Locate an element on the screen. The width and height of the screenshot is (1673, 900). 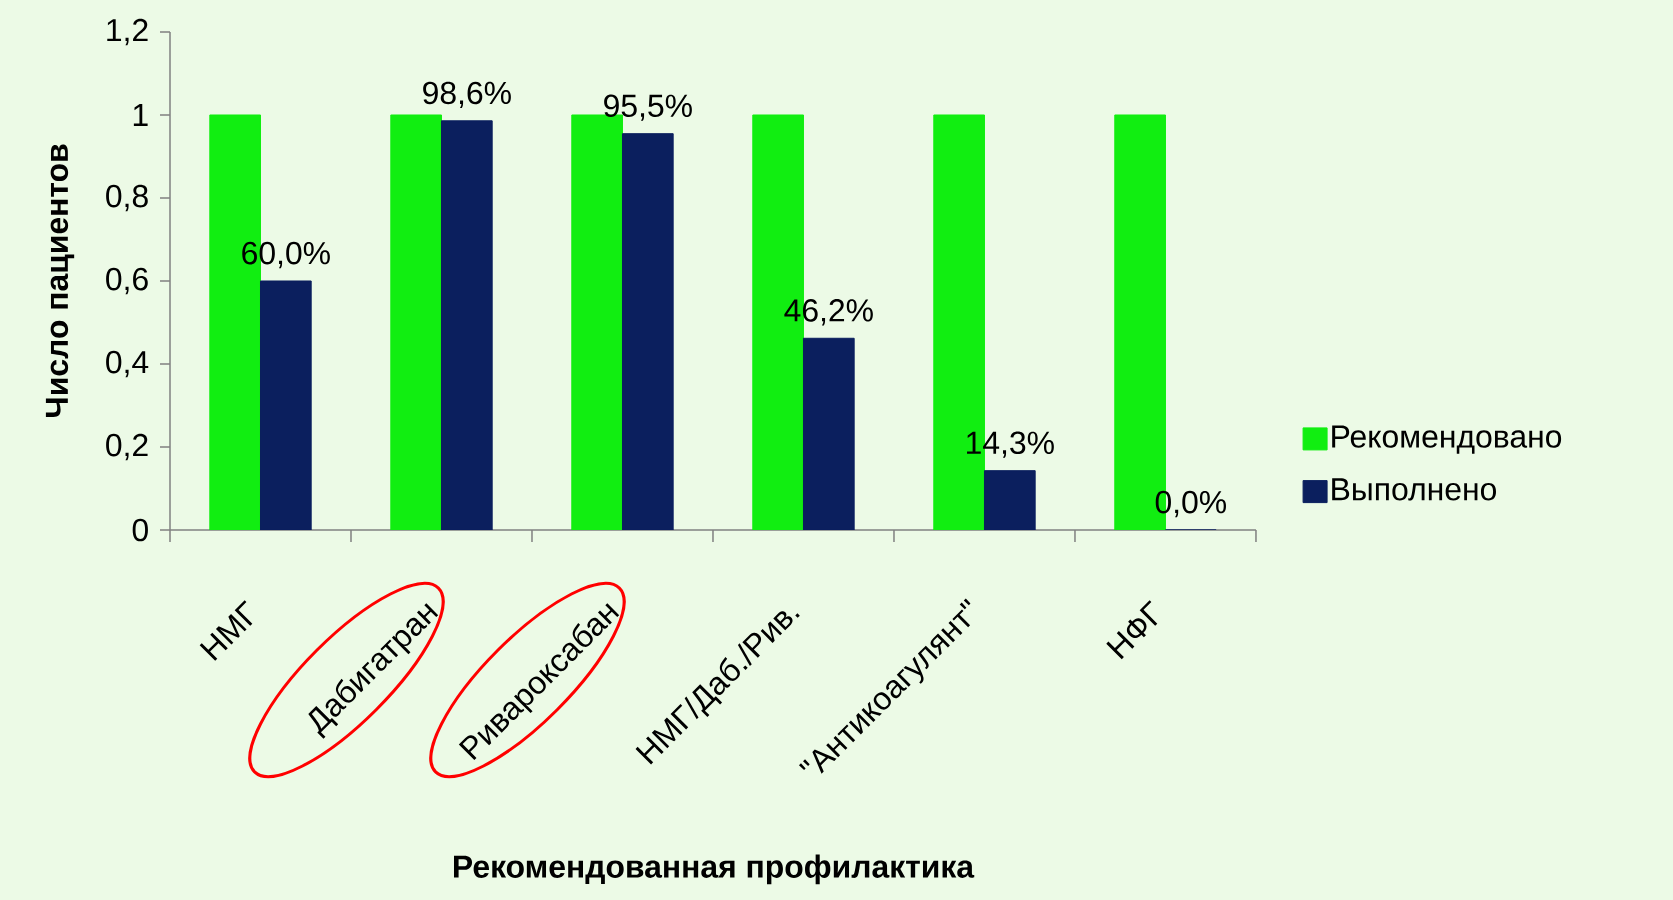
legend-label: Выполнено is located at coordinates (1414, 489).